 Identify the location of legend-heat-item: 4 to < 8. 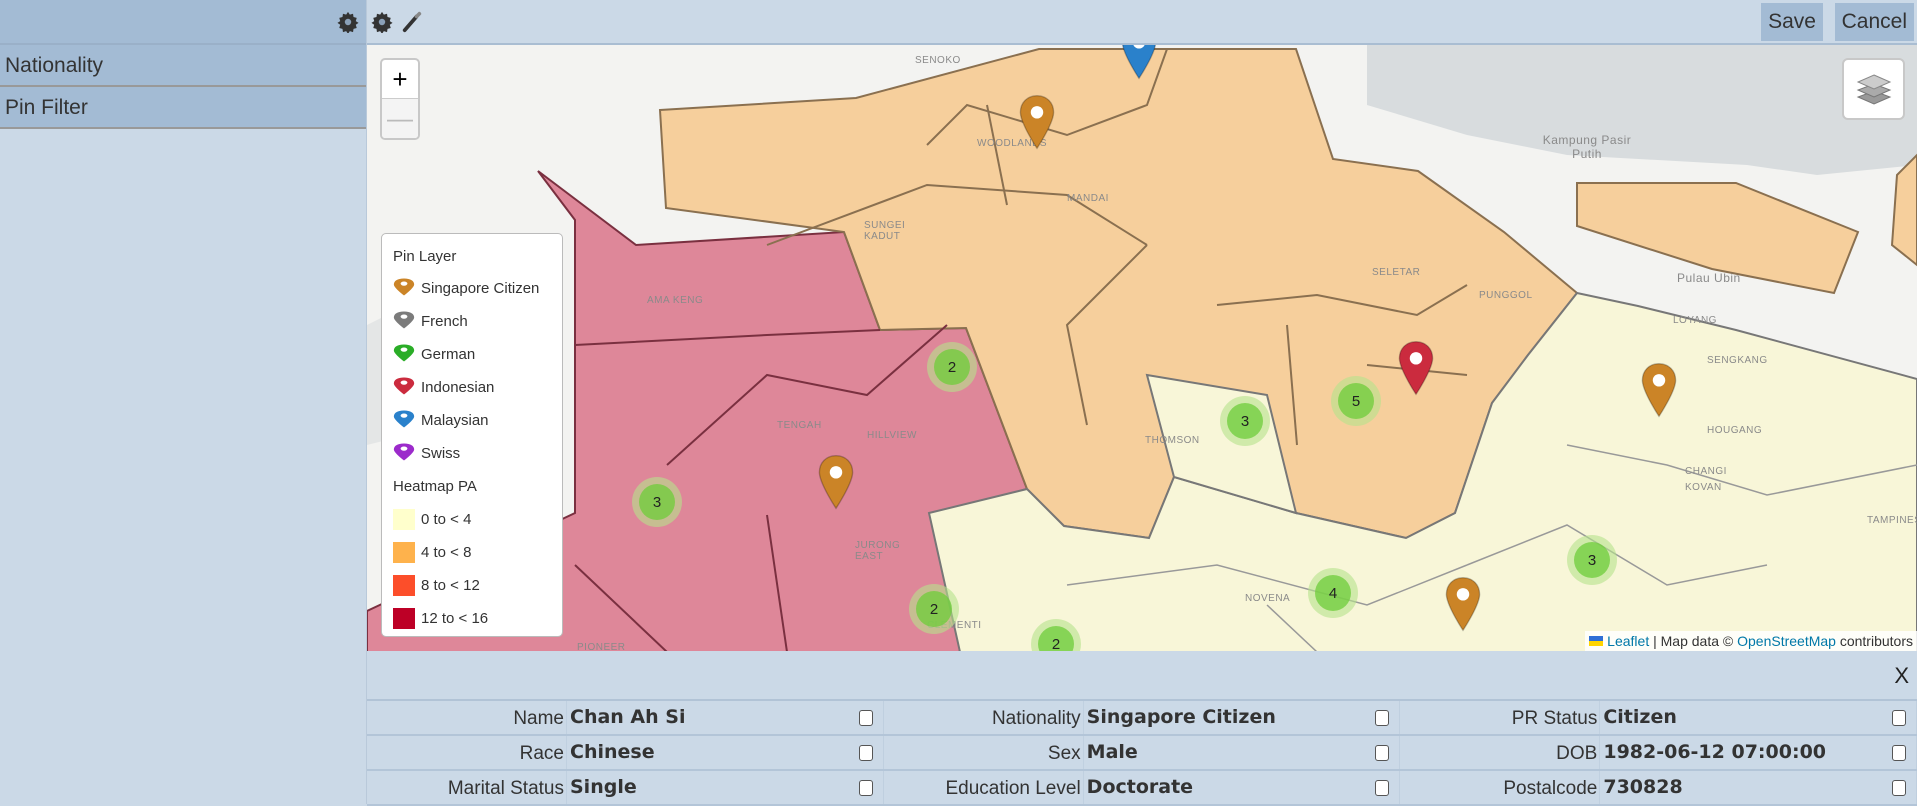
(472, 552).